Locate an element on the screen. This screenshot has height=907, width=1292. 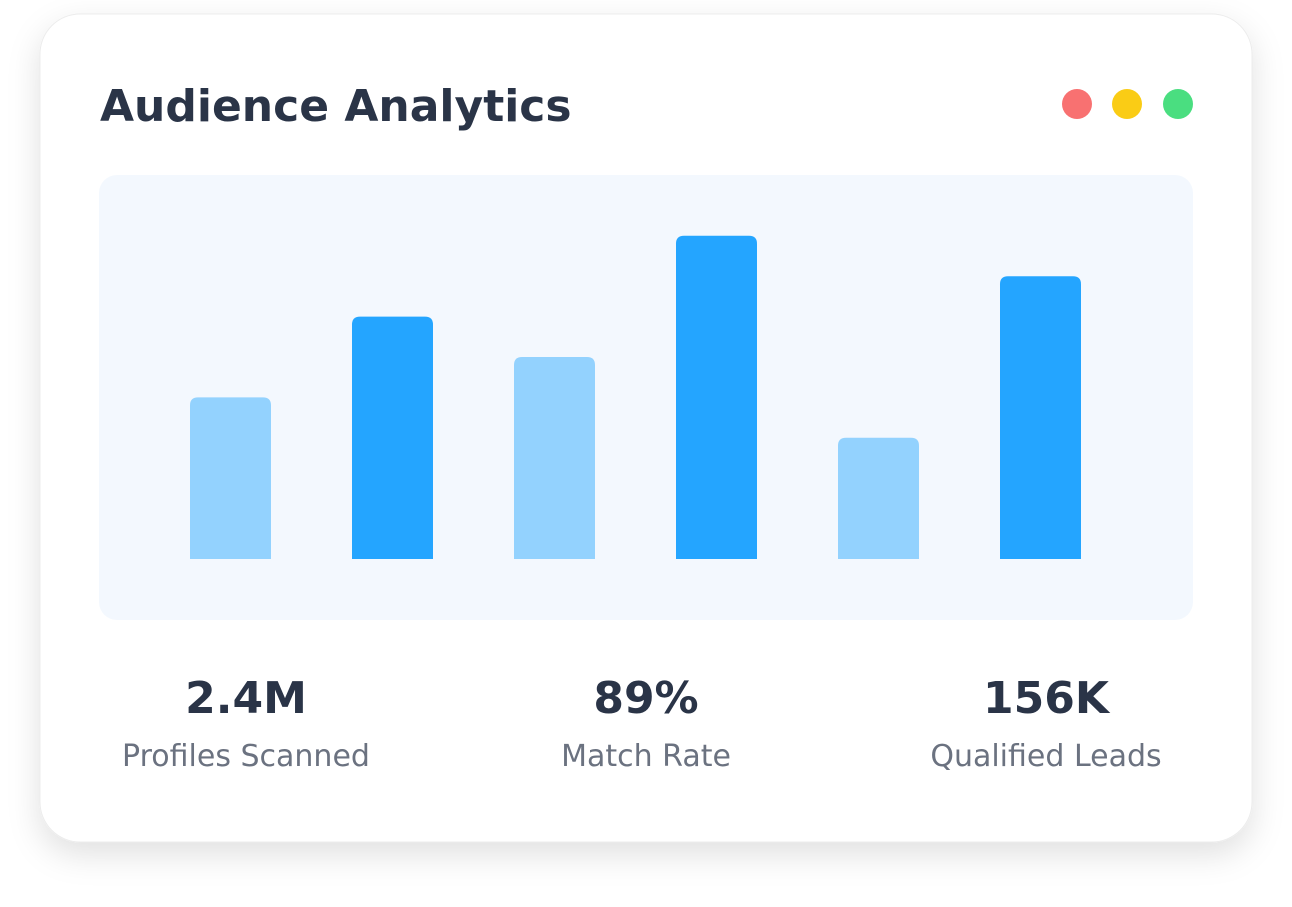
stat-value: 89% is located at coordinates (645, 698).